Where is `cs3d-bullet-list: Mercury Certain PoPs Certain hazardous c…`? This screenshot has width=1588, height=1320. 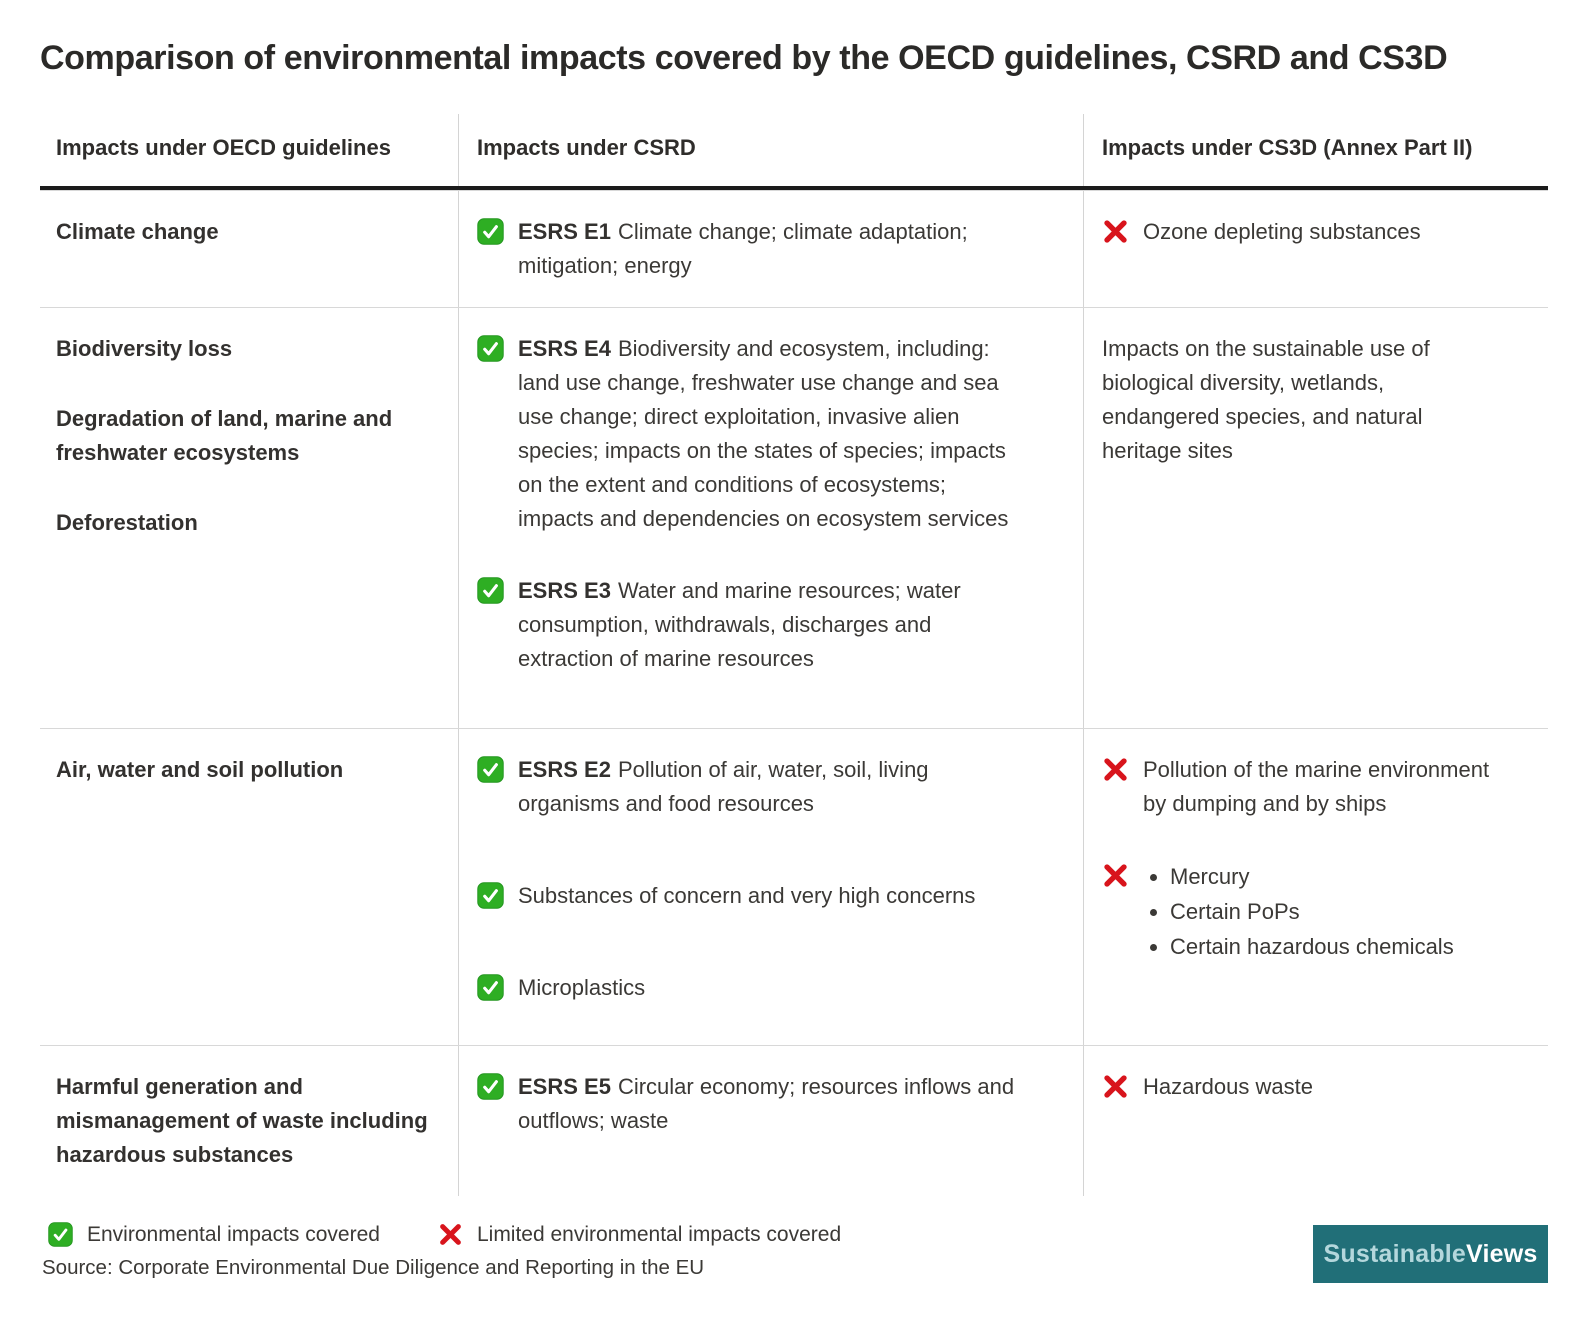 cs3d-bullet-list: Mercury Certain PoPs Certain hazardous c… is located at coordinates (1298, 911).